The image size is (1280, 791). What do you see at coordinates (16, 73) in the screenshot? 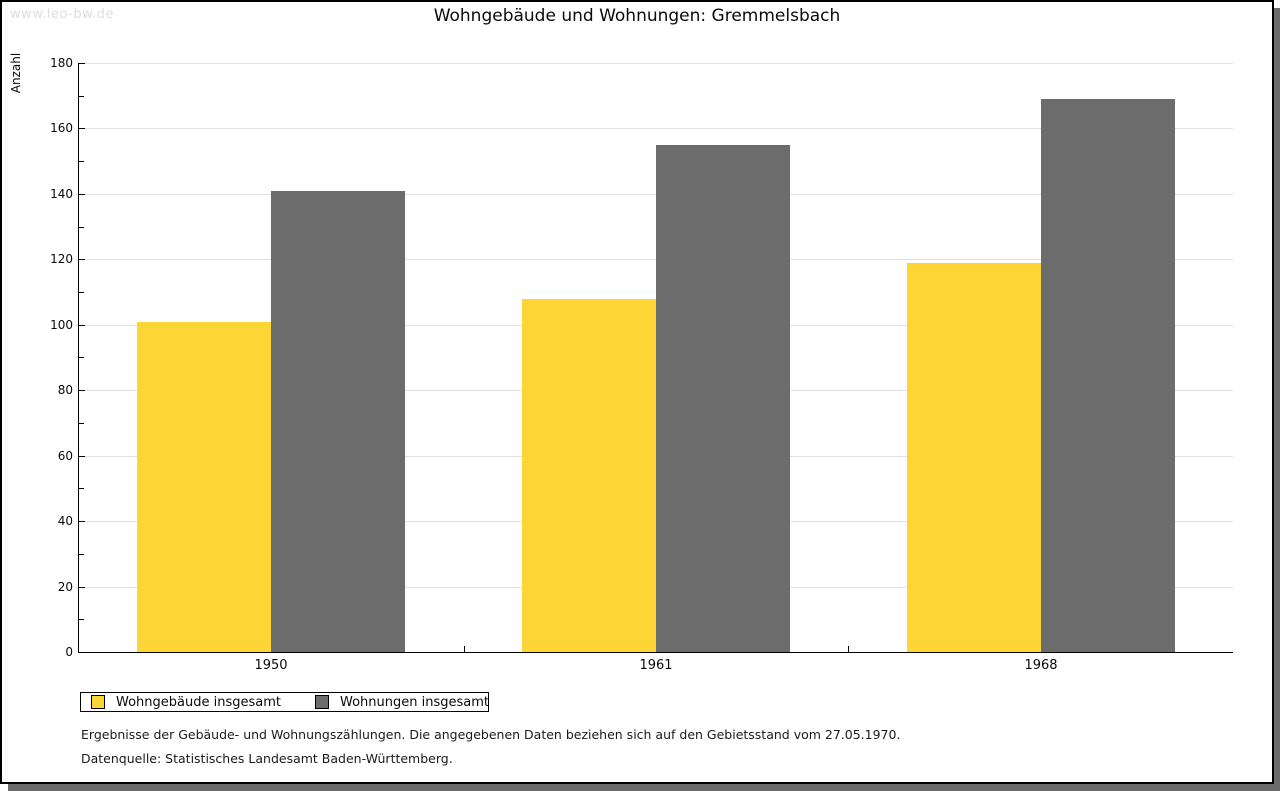
I see `y-axis-title: Anzahl` at bounding box center [16, 73].